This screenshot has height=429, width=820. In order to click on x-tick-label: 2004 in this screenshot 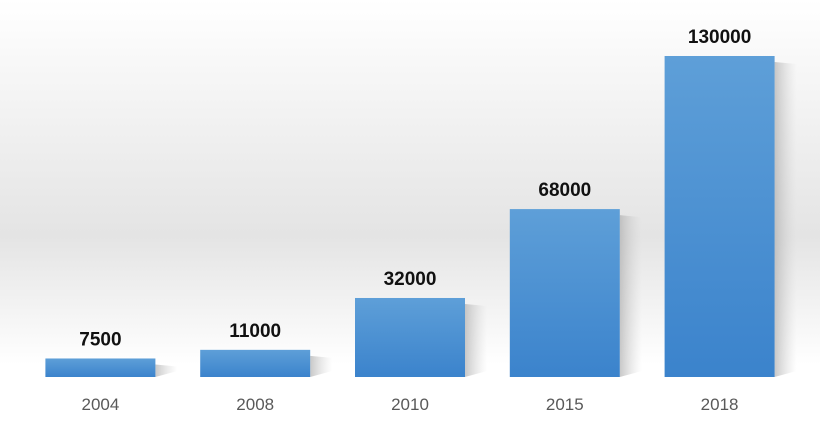, I will do `click(100, 404)`.